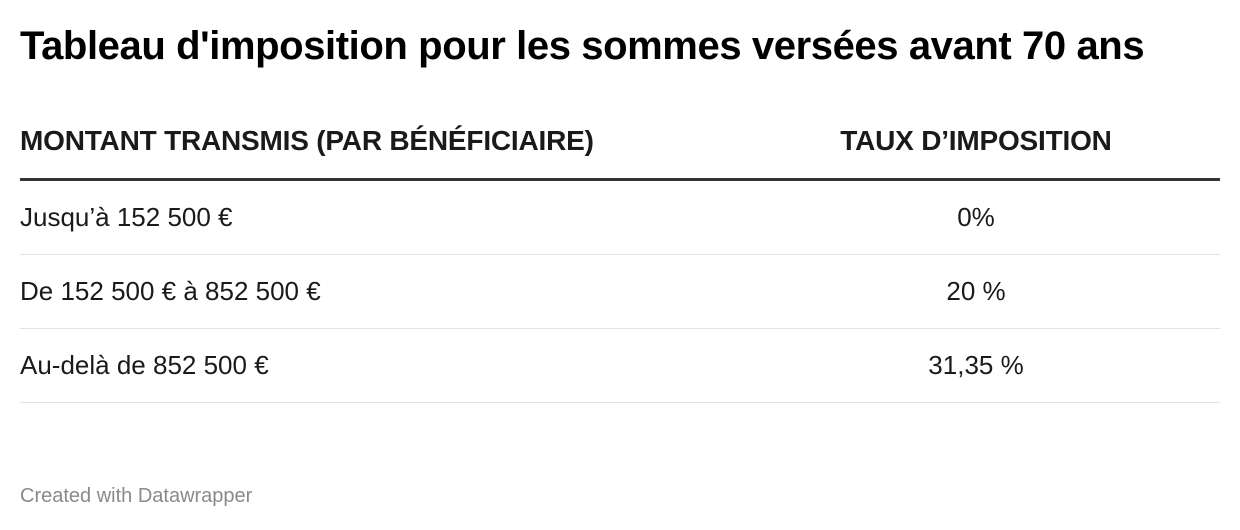 The width and height of the screenshot is (1240, 530). I want to click on cell-amount: Au-delà de 852 500 €, so click(370, 365).